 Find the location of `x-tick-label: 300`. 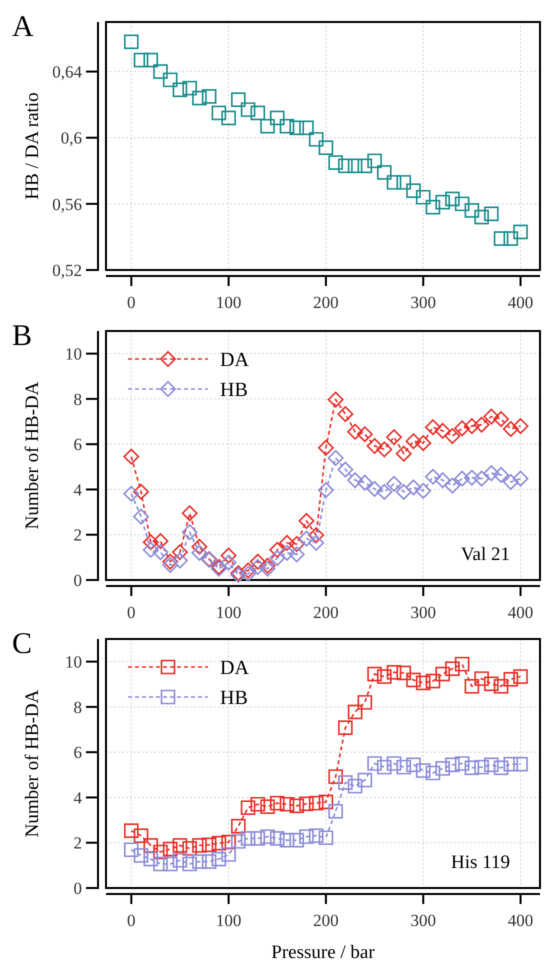

x-tick-label: 300 is located at coordinates (423, 612).